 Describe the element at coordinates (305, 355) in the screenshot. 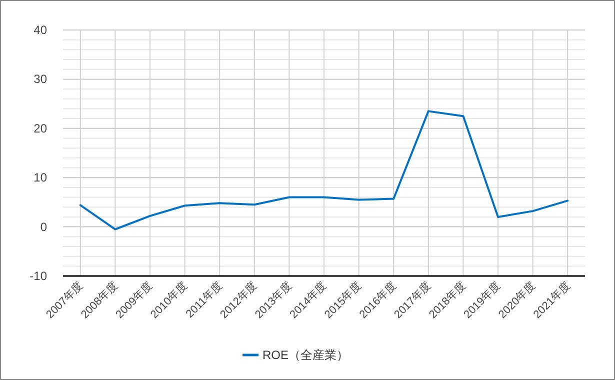

I see `legend-label: ROE（全産業）` at that location.